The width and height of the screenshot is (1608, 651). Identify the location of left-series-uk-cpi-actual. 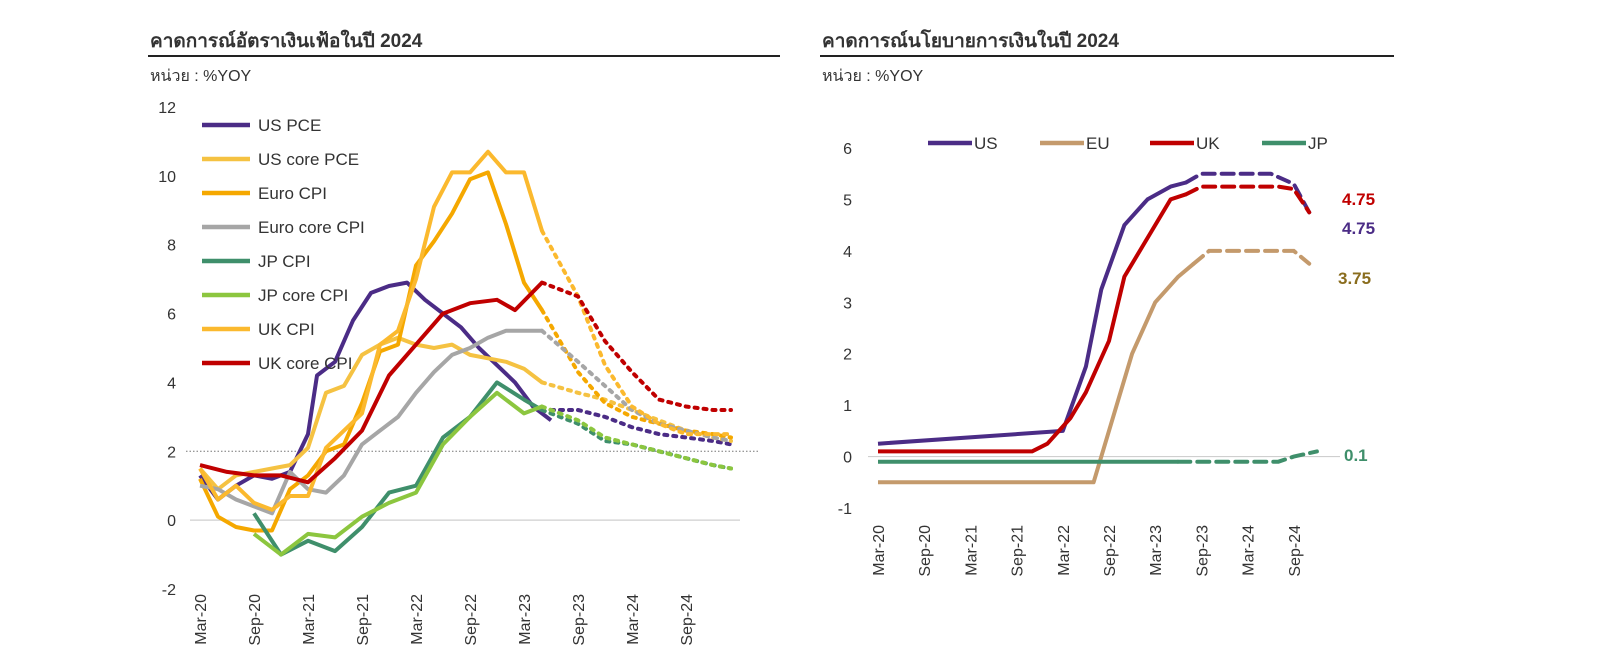
(371, 330).